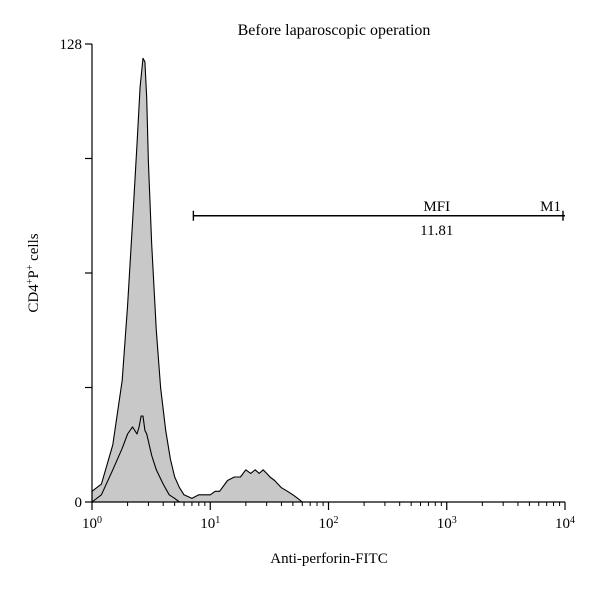 Image resolution: width=600 pixels, height=590 pixels. What do you see at coordinates (71, 45) in the screenshot?
I see `y-tick-label: 128` at bounding box center [71, 45].